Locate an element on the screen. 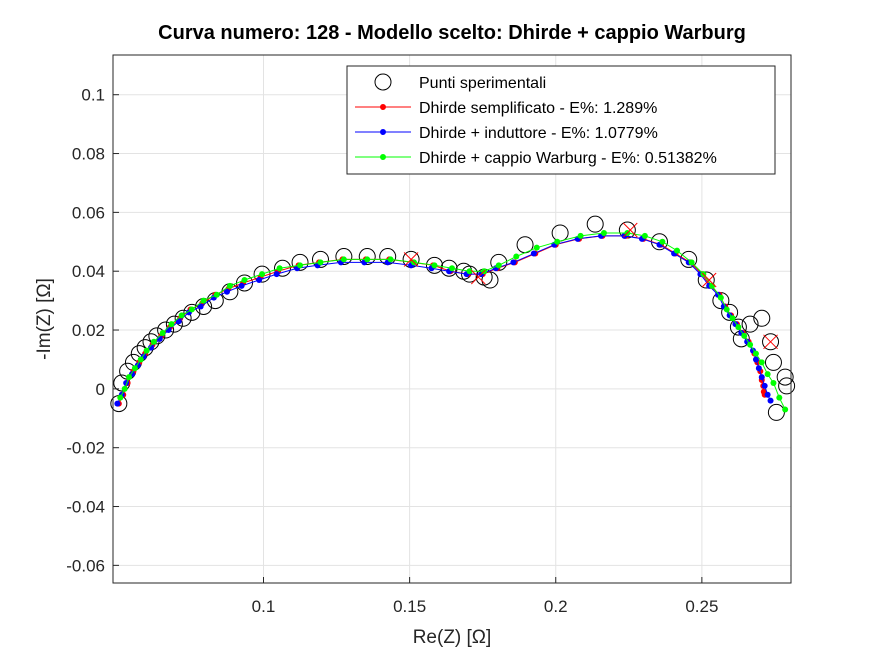  legend-box is located at coordinates (561, 120).